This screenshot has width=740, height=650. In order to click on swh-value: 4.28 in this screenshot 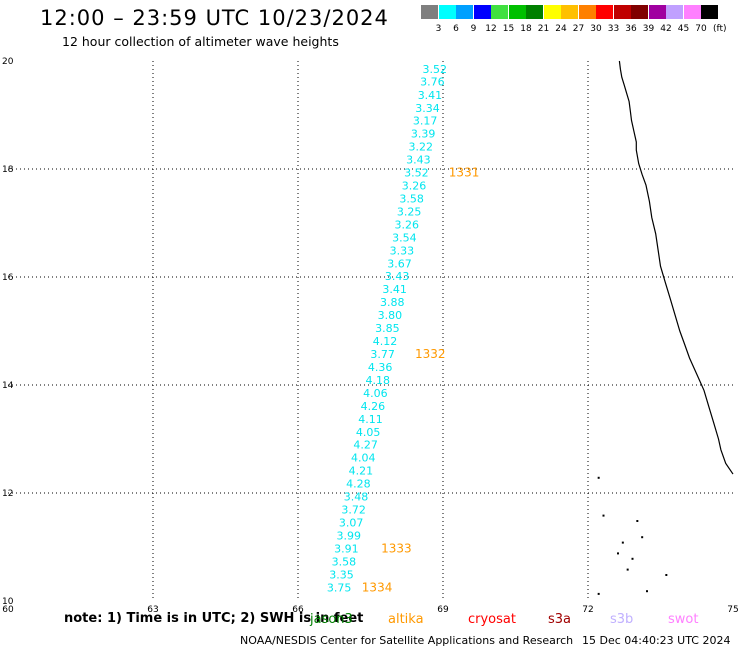, I will do `click(358, 484)`.